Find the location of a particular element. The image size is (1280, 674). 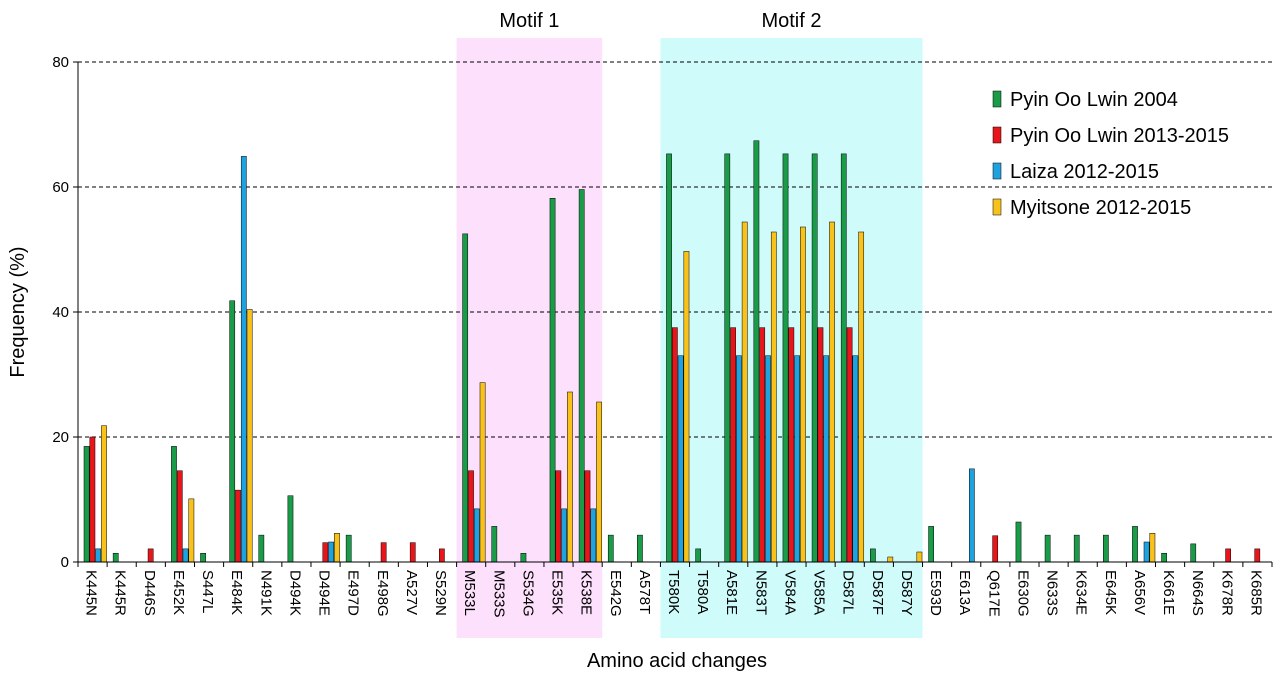

x-tick-label: A656V is located at coordinates (1139, 592).